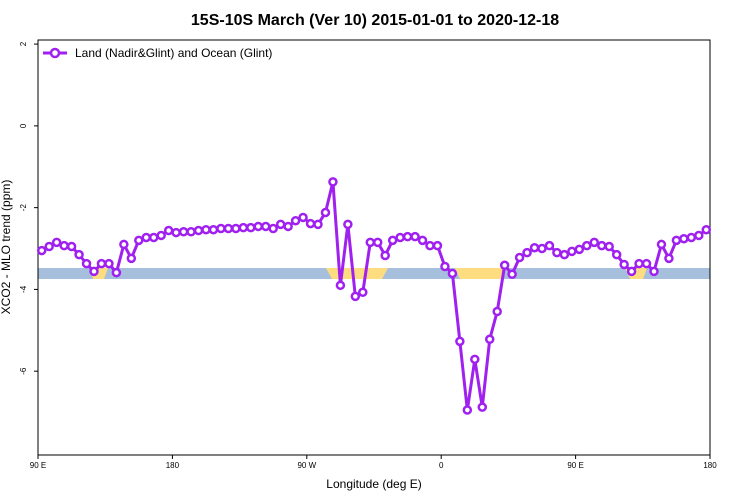  I want to click on y-tick-label: -6, so click(23, 371).